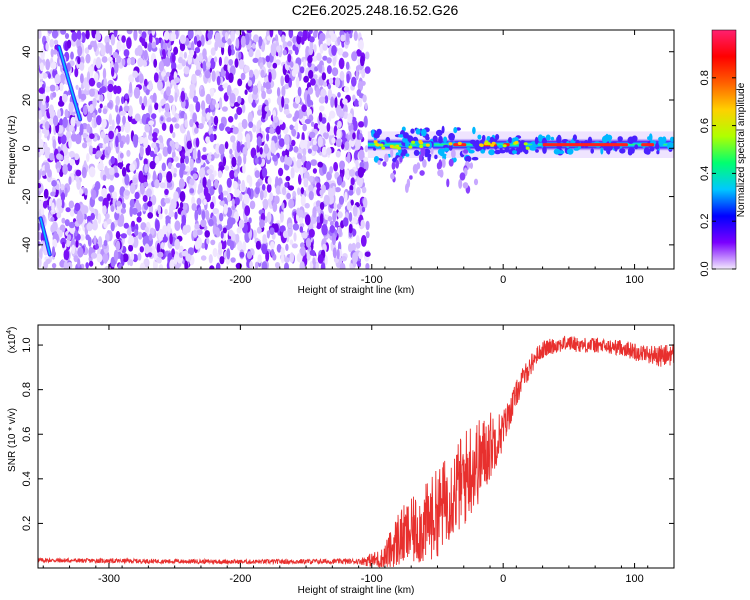 This screenshot has width=750, height=600. What do you see at coordinates (356, 290) in the screenshot?
I see `spectrogram-x-axis-label: Height of straight line (km)` at bounding box center [356, 290].